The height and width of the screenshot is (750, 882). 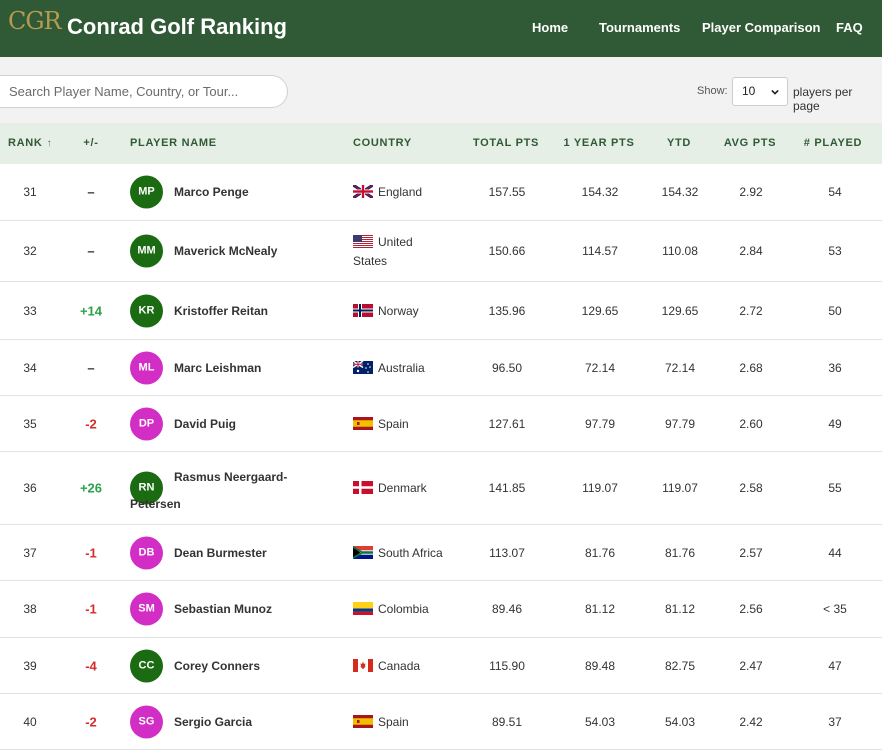 I want to click on year-pts-cell: 114.57, so click(x=600, y=251).